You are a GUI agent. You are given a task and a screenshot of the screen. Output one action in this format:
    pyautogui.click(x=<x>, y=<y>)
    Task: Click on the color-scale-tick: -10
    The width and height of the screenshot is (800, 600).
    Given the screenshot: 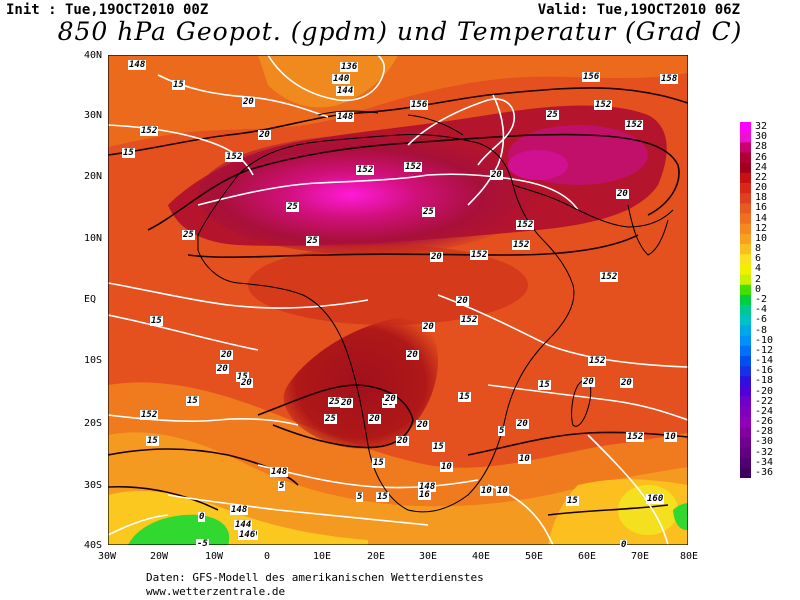 What is the action you would take?
    pyautogui.click(x=764, y=340)
    